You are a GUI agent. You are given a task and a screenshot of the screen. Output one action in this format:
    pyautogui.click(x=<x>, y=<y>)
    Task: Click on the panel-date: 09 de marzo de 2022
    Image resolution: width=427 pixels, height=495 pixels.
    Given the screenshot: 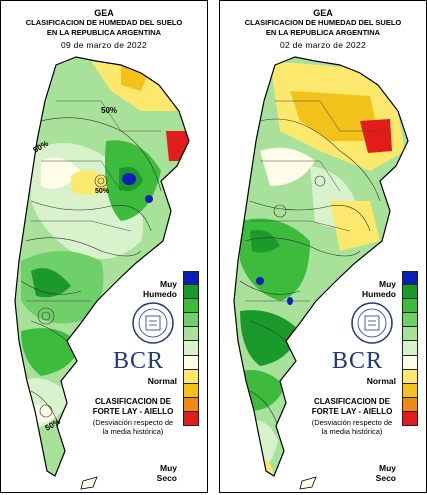 What is the action you would take?
    pyautogui.click(x=104, y=45)
    